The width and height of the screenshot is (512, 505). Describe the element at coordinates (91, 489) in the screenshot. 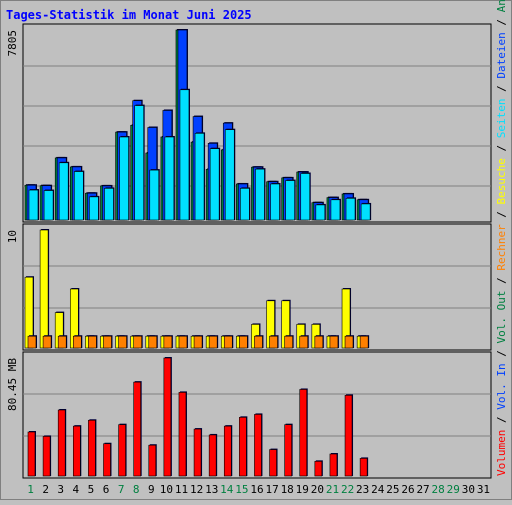

I see `x-label-day-5: 5` at that location.